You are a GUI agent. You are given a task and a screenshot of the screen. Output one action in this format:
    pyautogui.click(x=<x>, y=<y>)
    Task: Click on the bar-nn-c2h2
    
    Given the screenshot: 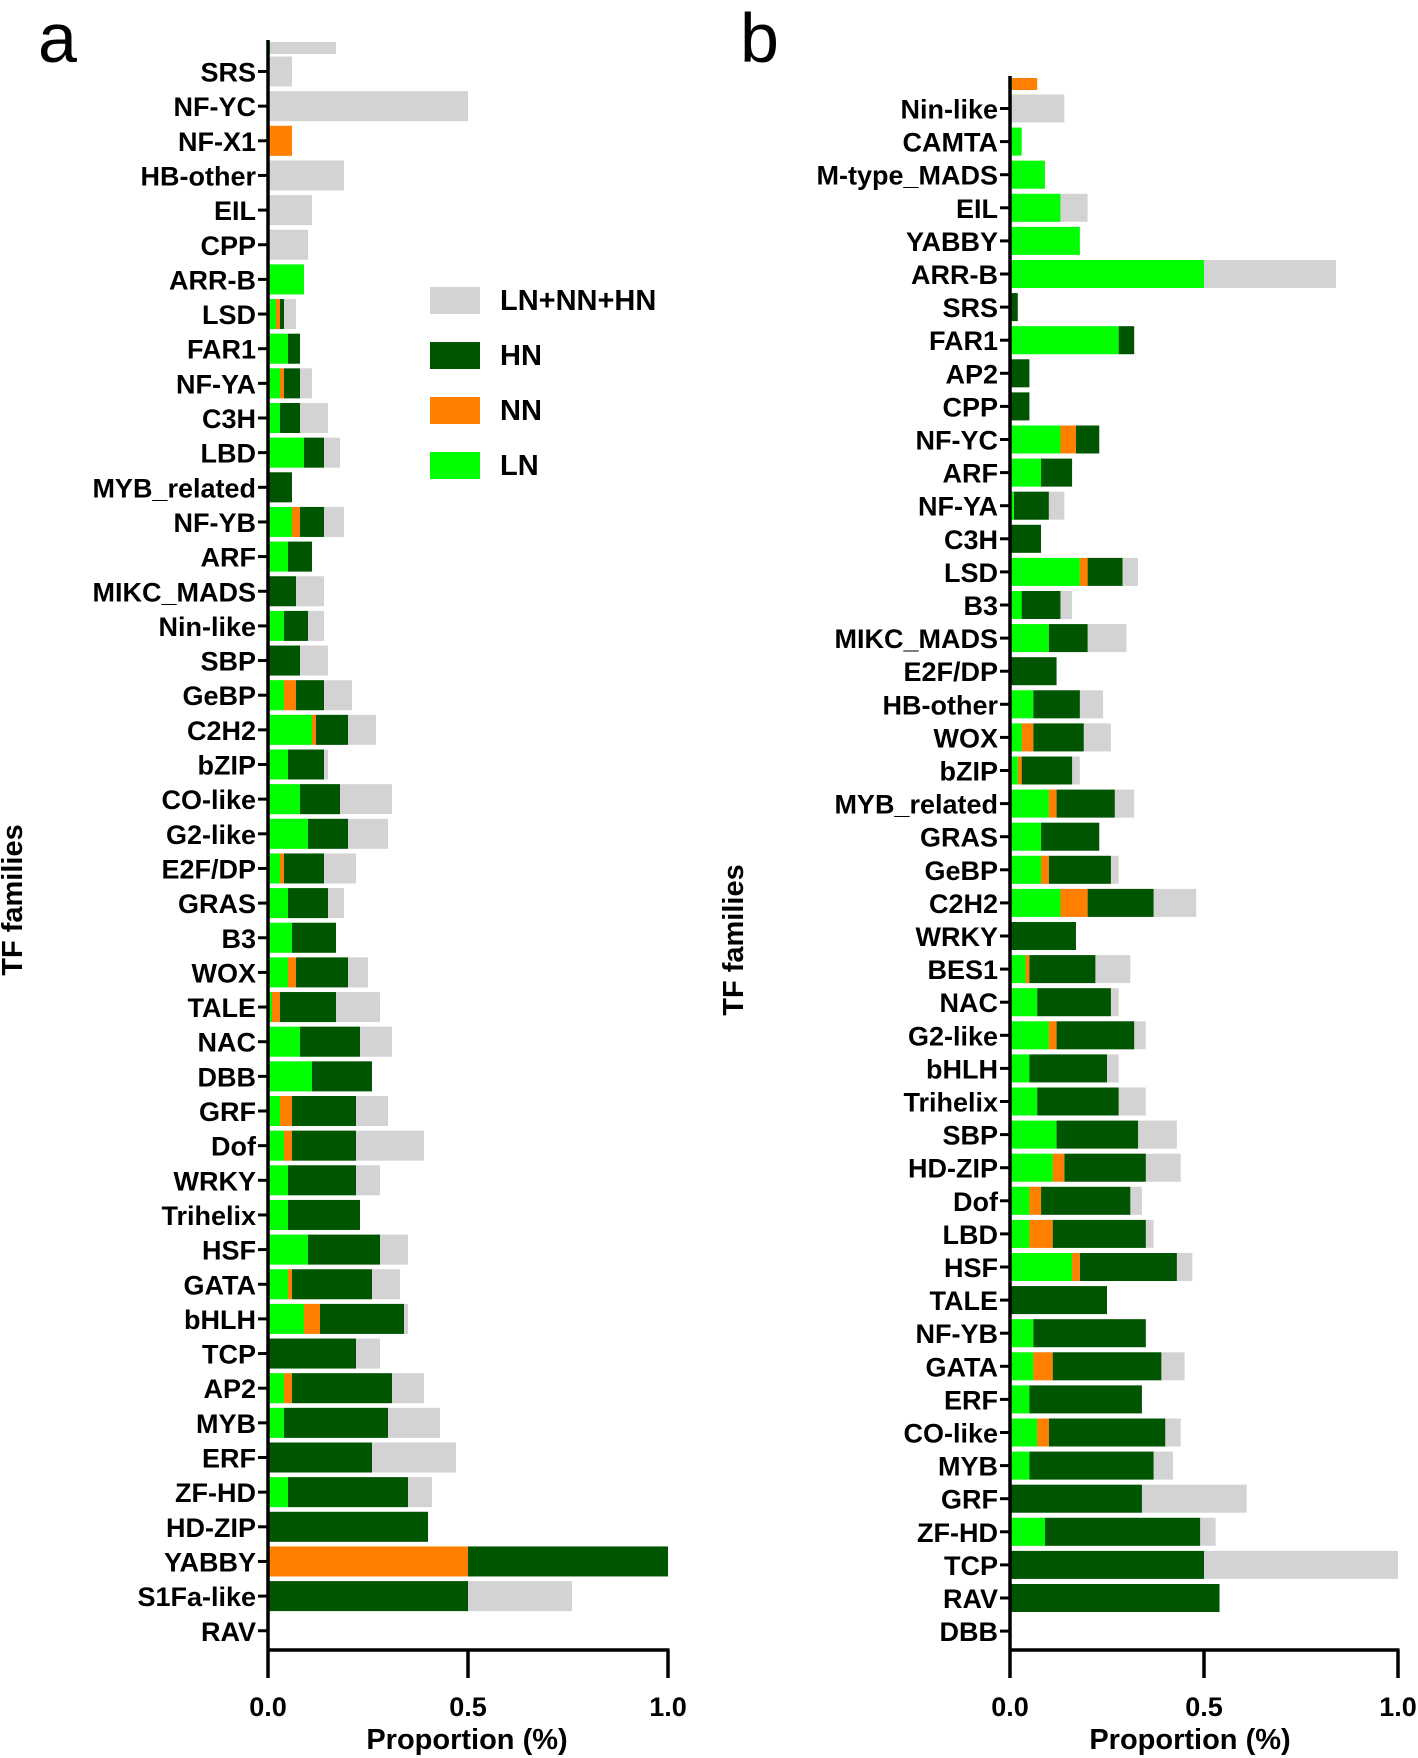 What is the action you would take?
    pyautogui.click(x=1074, y=902)
    